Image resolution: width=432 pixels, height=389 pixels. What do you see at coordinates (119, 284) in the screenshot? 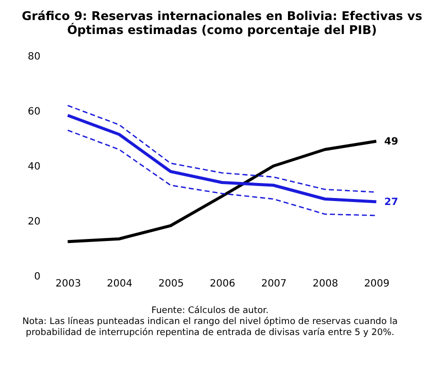
I see `x-tick-label: 2004` at bounding box center [119, 284].